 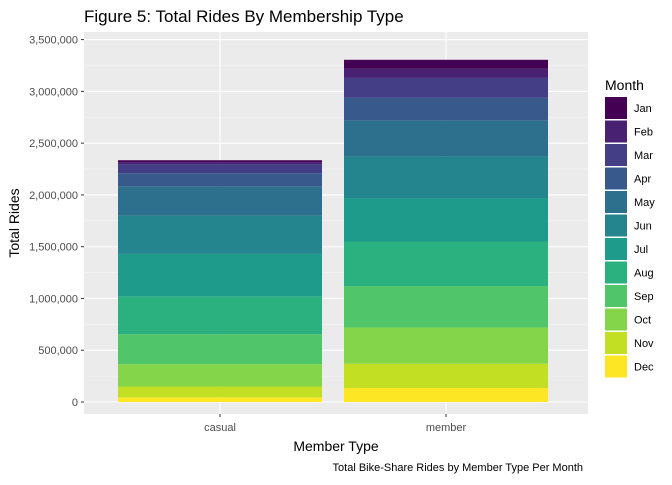 I want to click on bar-segment-member-dec, so click(x=446, y=395).